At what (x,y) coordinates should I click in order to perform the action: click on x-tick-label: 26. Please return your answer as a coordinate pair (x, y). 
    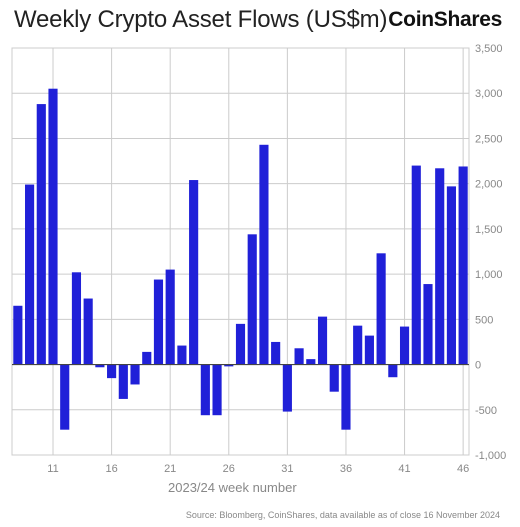
    Looking at the image, I should click on (229, 469).